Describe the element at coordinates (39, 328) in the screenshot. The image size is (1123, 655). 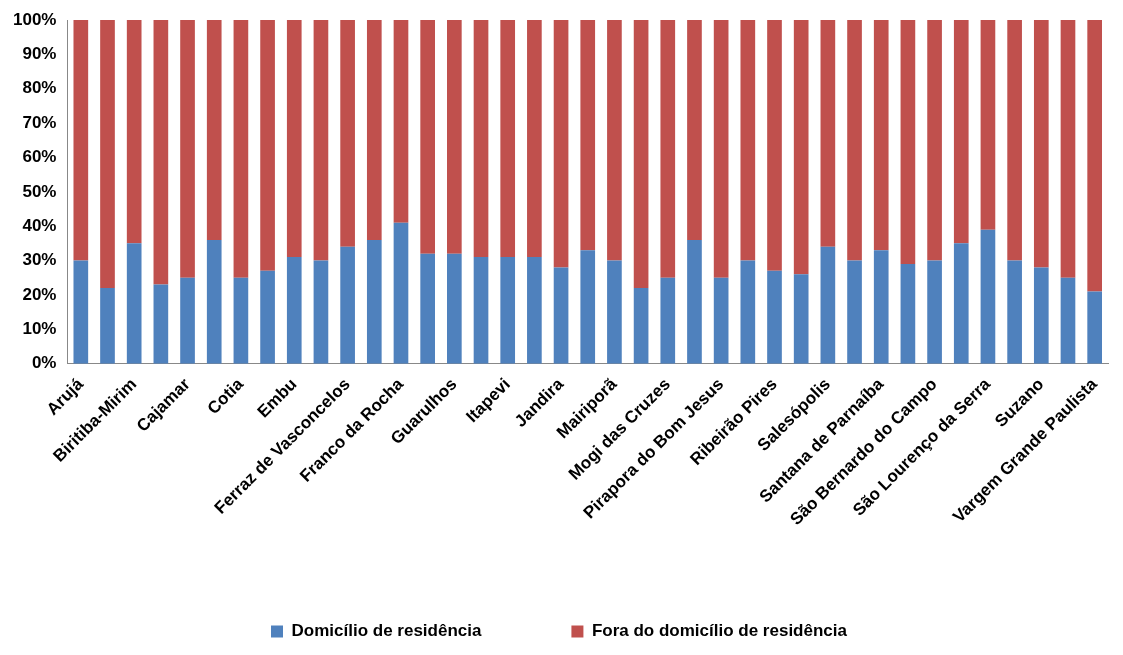
I see `y-tick-label: 10%` at that location.